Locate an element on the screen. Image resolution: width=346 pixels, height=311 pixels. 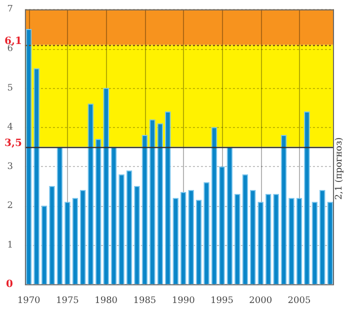
y-tick-label: 1 is located at coordinates (10, 245).